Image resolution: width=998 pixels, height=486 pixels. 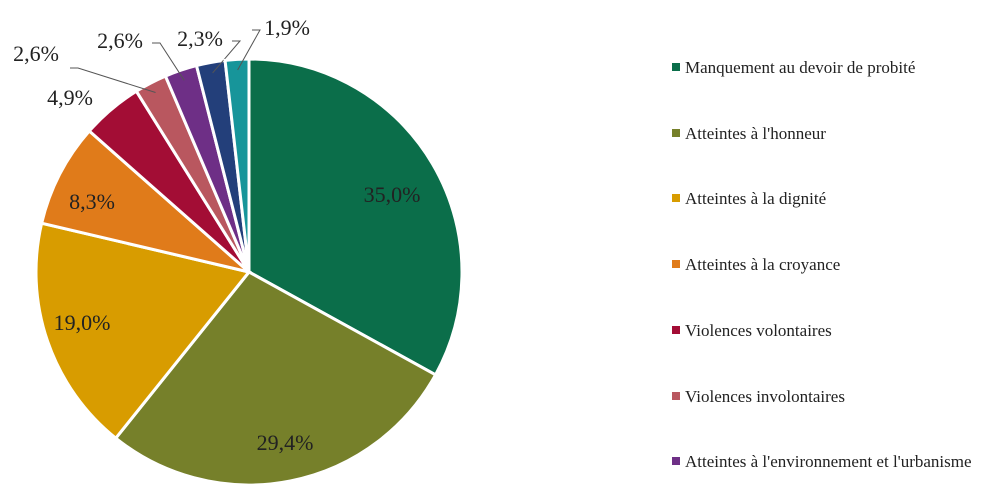 I want to click on legend-entry: Manquement au devoir de probité, so click(x=827, y=68).